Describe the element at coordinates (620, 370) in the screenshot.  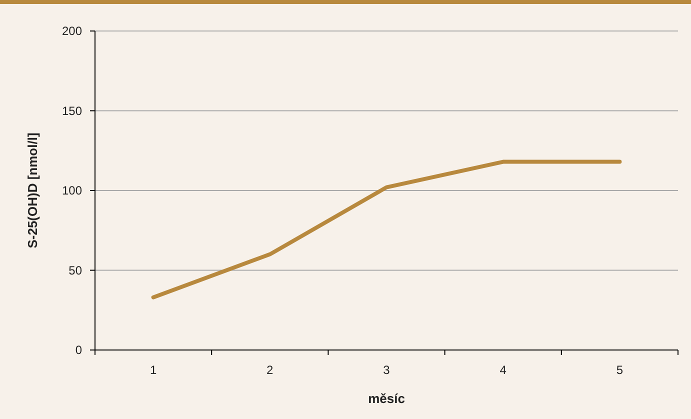
I see `x-tick-label: 5` at that location.